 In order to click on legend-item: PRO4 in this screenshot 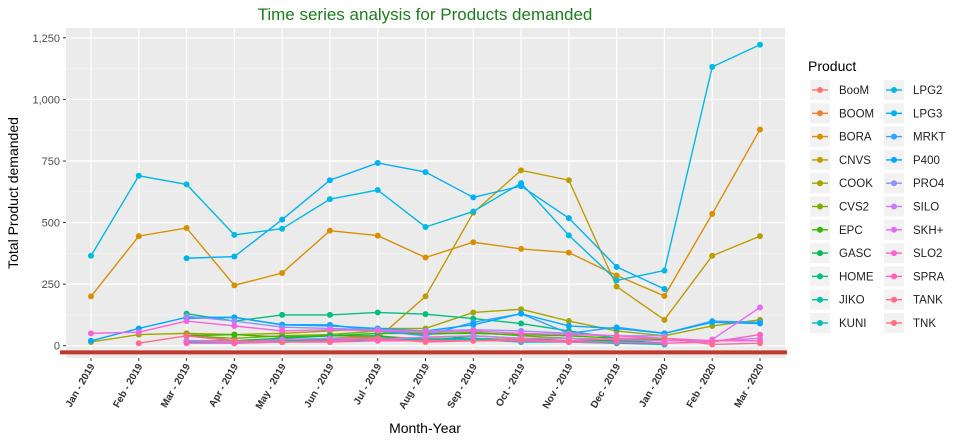, I will do `click(914, 183)`.